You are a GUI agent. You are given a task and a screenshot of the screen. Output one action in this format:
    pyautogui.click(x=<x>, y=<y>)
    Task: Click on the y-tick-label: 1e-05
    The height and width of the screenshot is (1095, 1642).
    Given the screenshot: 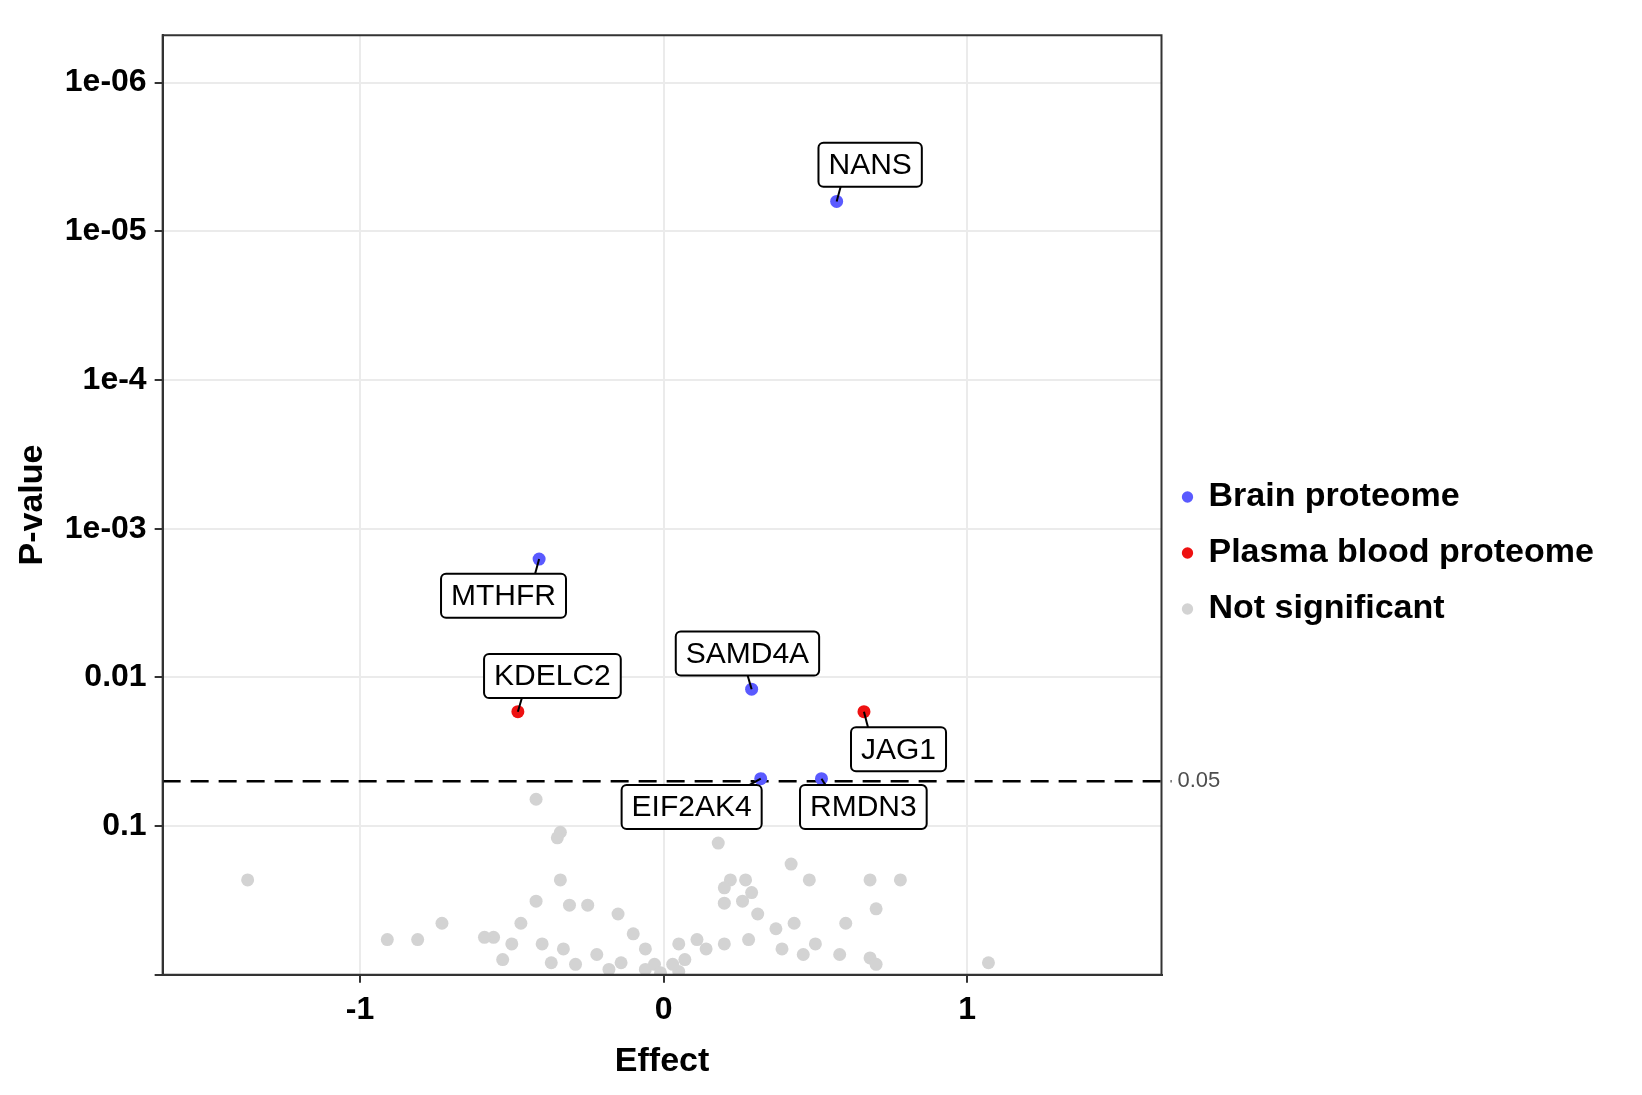 What is the action you would take?
    pyautogui.click(x=105, y=229)
    